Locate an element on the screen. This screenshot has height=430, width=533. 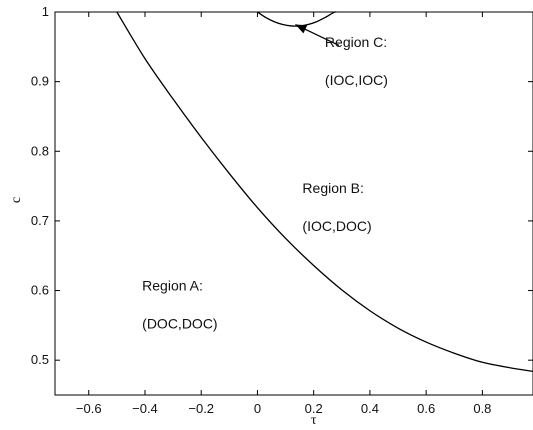
y-tick-label: 0.7 is located at coordinates (40, 220).